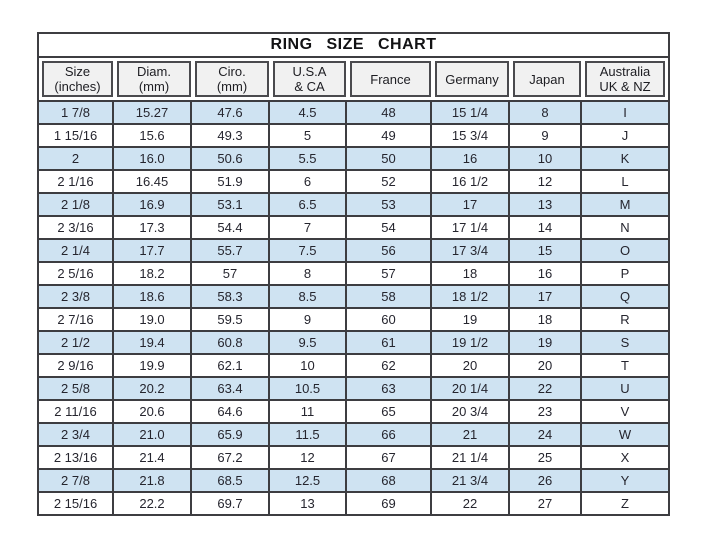 Image resolution: width=708 pixels, height=549 pixels. What do you see at coordinates (471, 480) in the screenshot?
I see `table-cell: 21 3/4` at bounding box center [471, 480].